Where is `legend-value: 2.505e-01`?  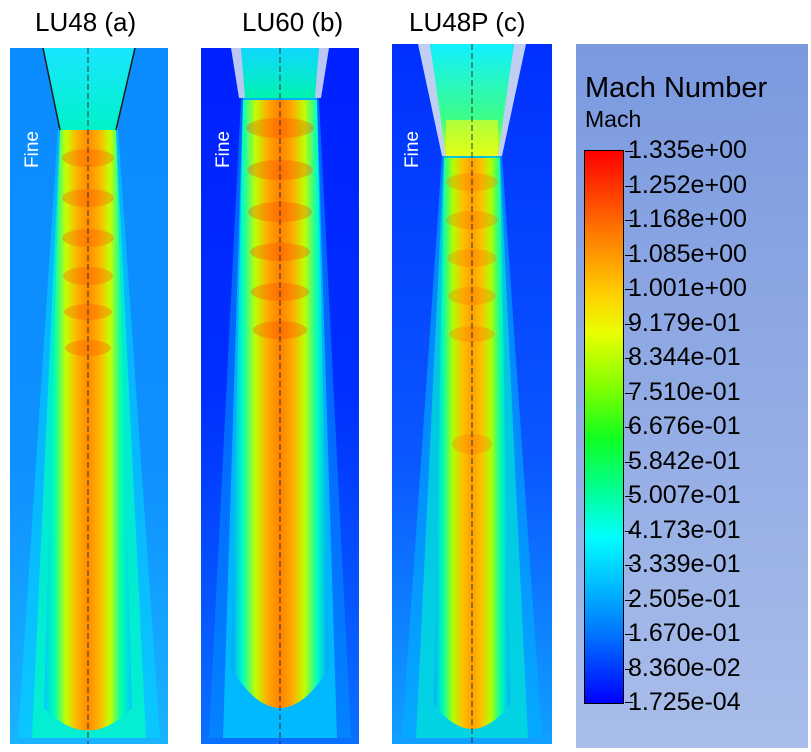 legend-value: 2.505e-01 is located at coordinates (684, 598).